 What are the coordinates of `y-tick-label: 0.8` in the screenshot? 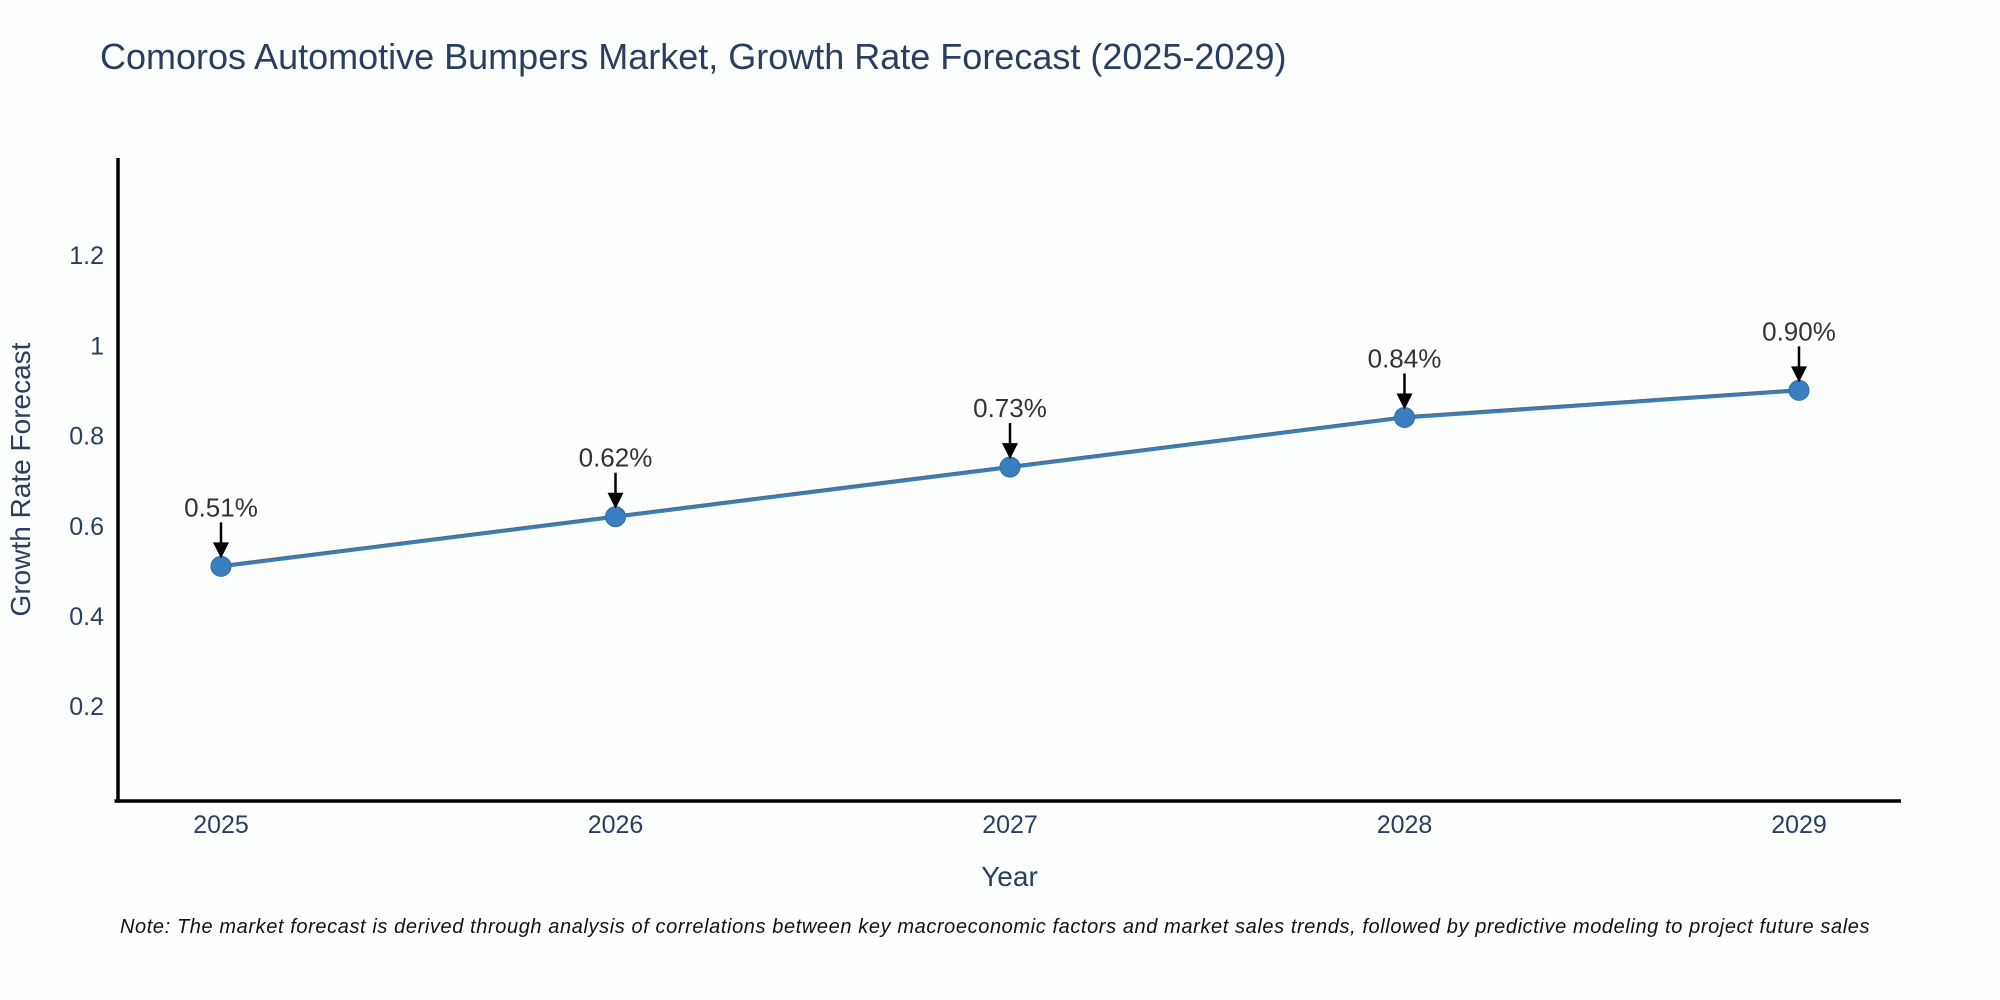 It's located at (86, 437).